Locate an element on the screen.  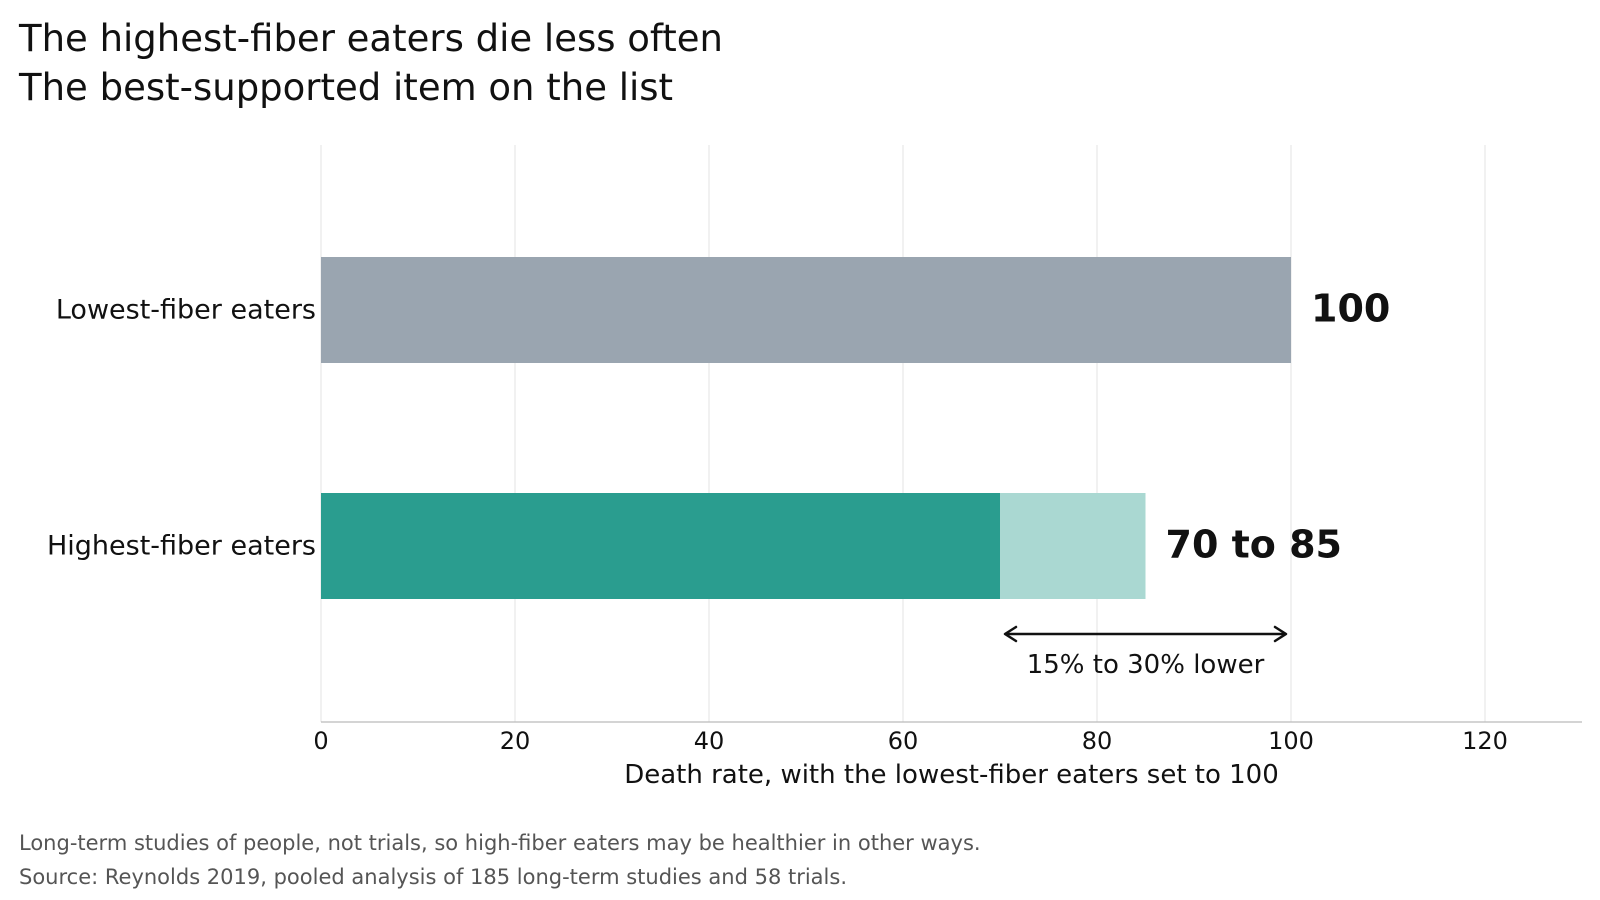
bar-range-low is located at coordinates (660, 546).